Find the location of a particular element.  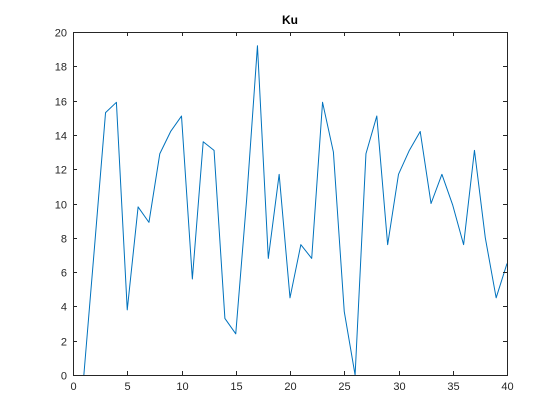

y-tick-label: 0 is located at coordinates (64, 377).